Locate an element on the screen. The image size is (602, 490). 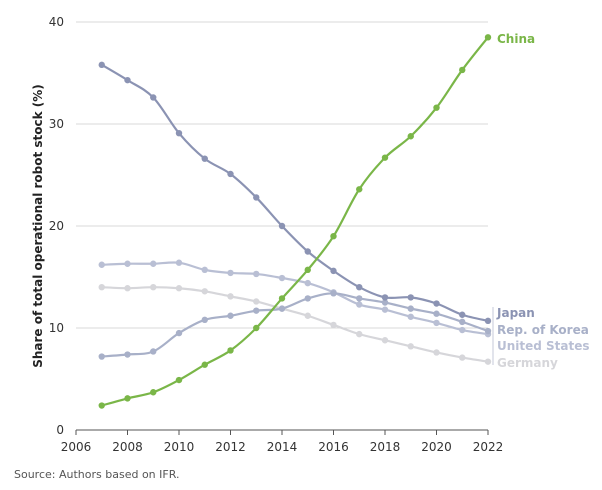
data-point-rep-of-korea-2008 is located at coordinates (127, 354).